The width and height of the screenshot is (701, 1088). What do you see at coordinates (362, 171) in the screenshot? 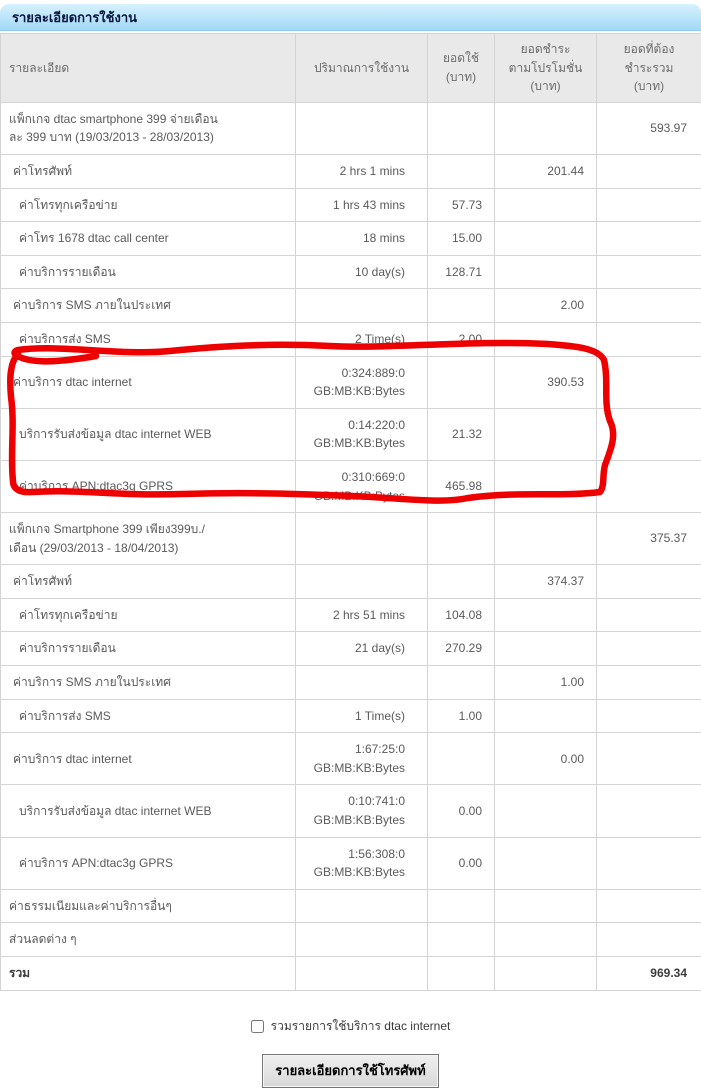
I see `cell-usage-amount: 2 hrs 1 mins` at bounding box center [362, 171].